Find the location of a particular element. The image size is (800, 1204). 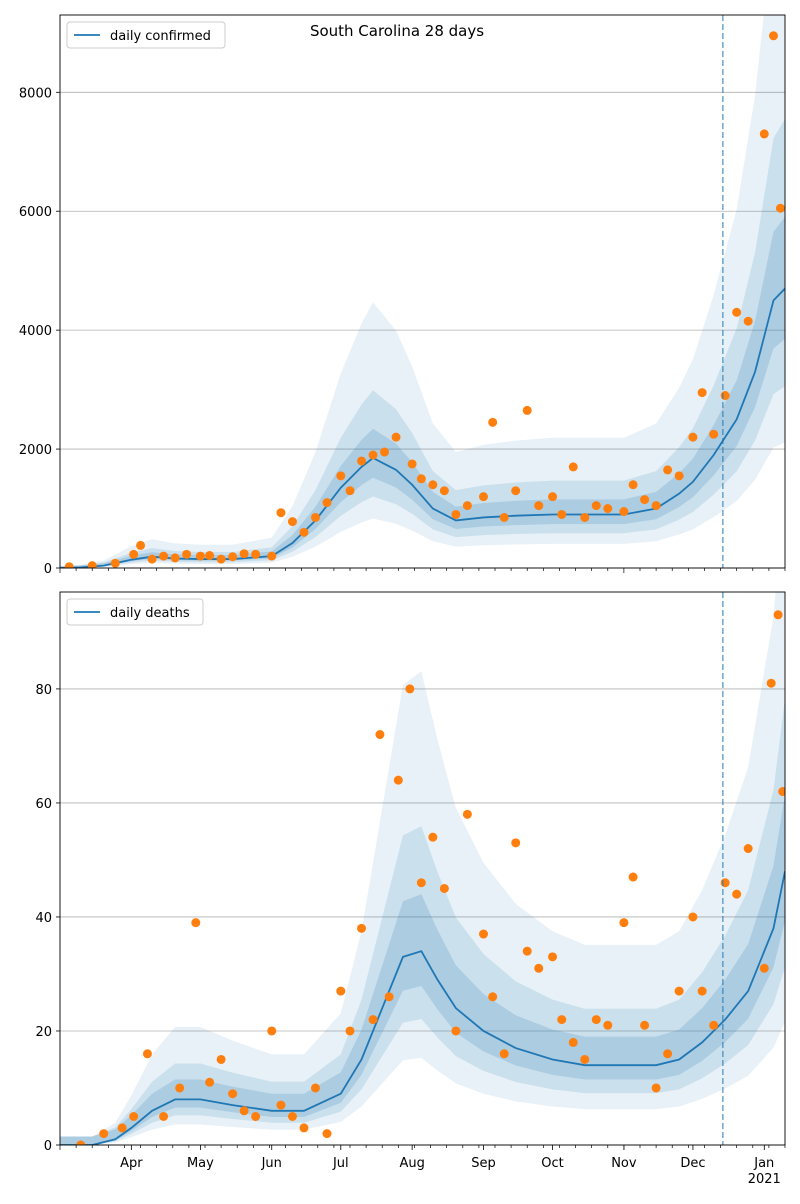

x-tick-label: Jun is located at coordinates (271, 1163).